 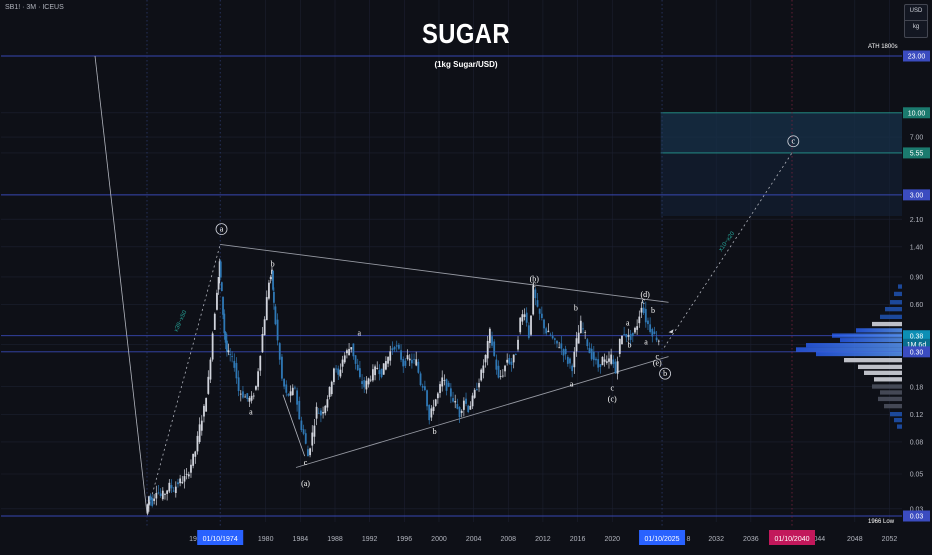 I want to click on y-axis-label: 5.55, so click(x=917, y=154).